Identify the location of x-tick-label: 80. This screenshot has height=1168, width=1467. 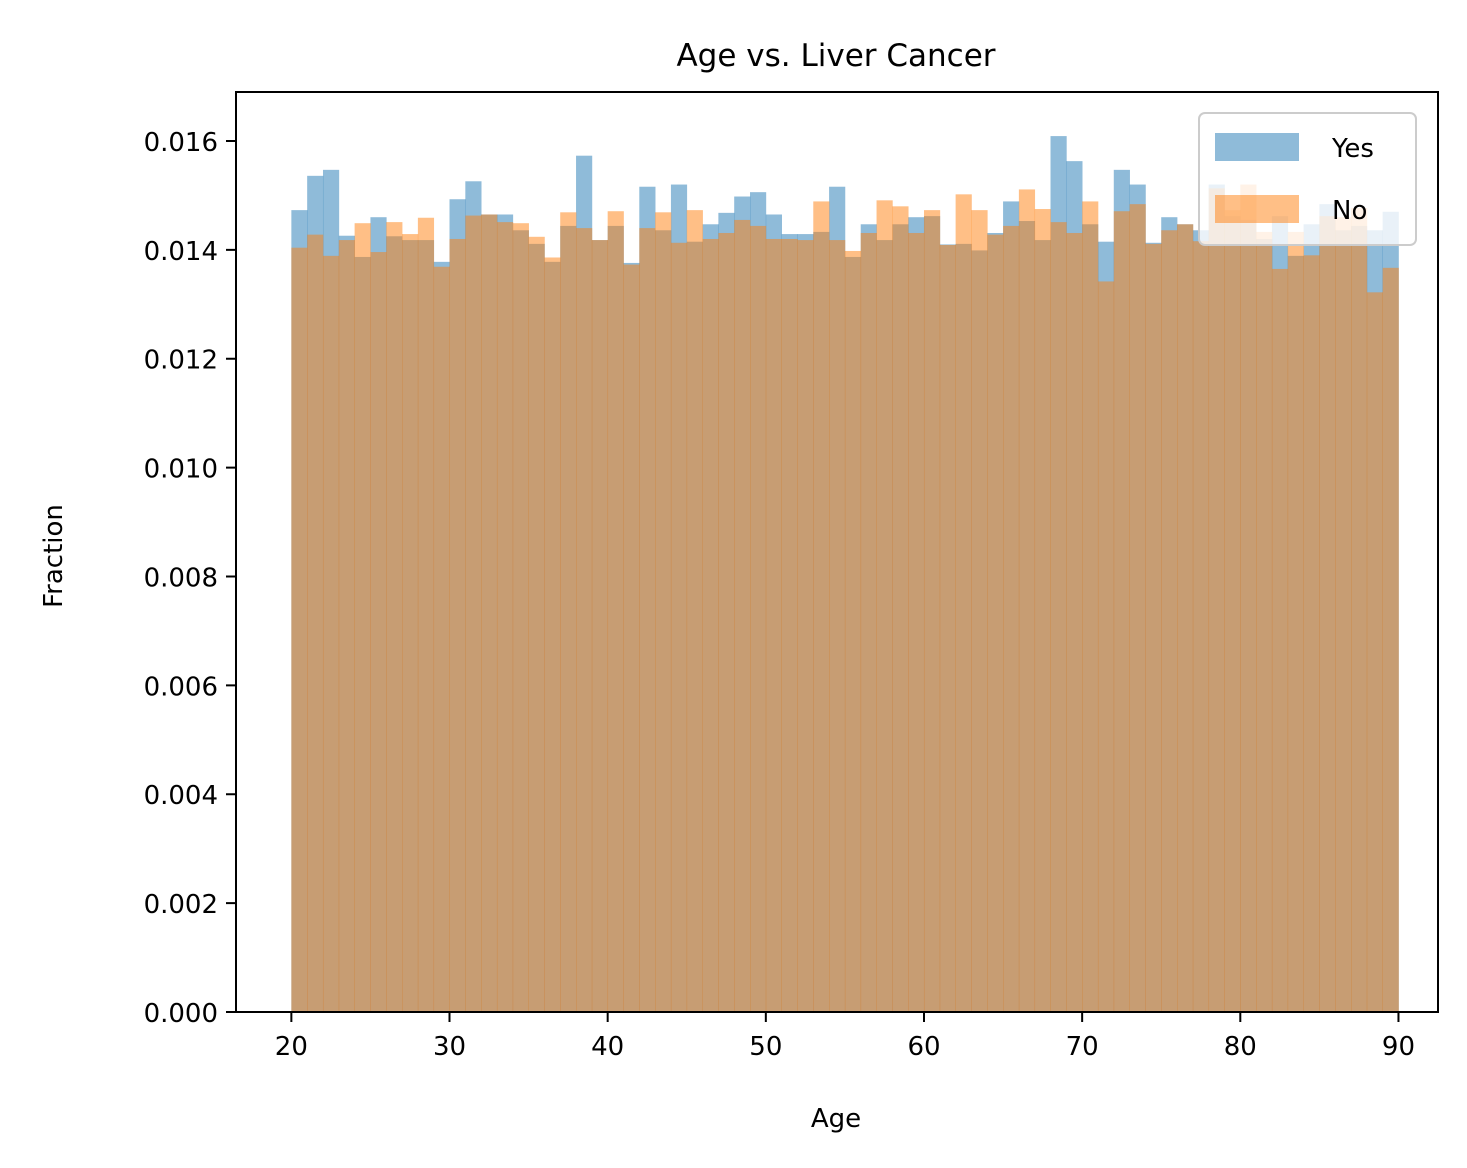
(1240, 1047).